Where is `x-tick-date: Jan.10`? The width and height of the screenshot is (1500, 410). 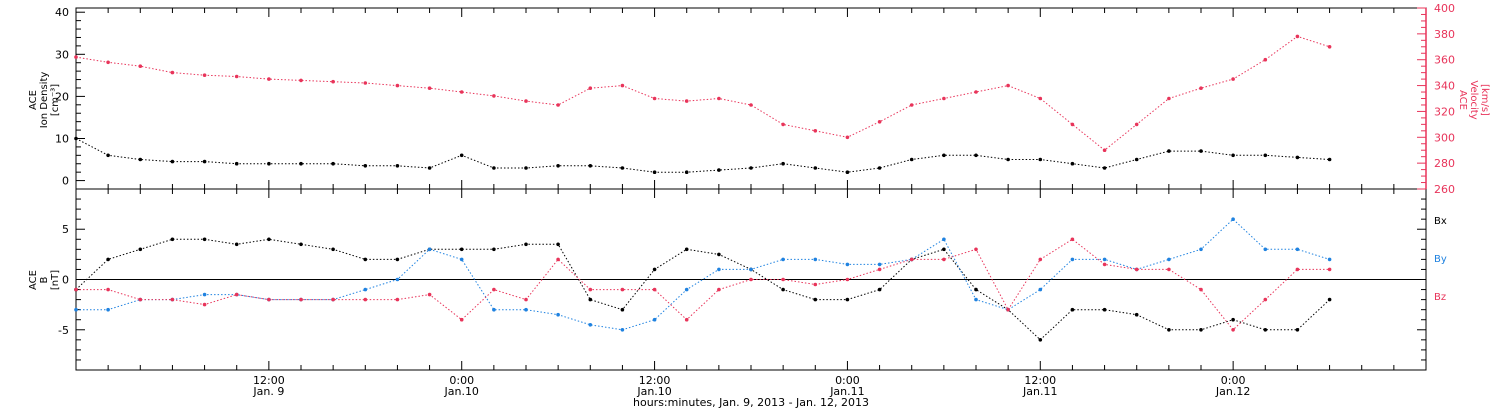
x-tick-date: Jan.10 is located at coordinates (460, 391).